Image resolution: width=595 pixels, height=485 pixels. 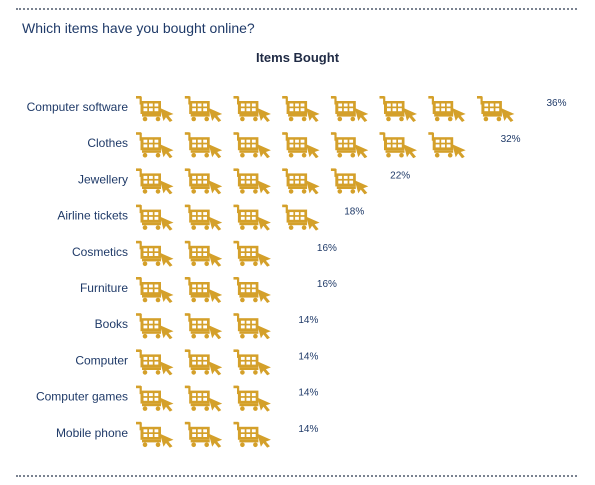 I want to click on chart-row: Cosmetics 16%, so click(x=204, y=253).